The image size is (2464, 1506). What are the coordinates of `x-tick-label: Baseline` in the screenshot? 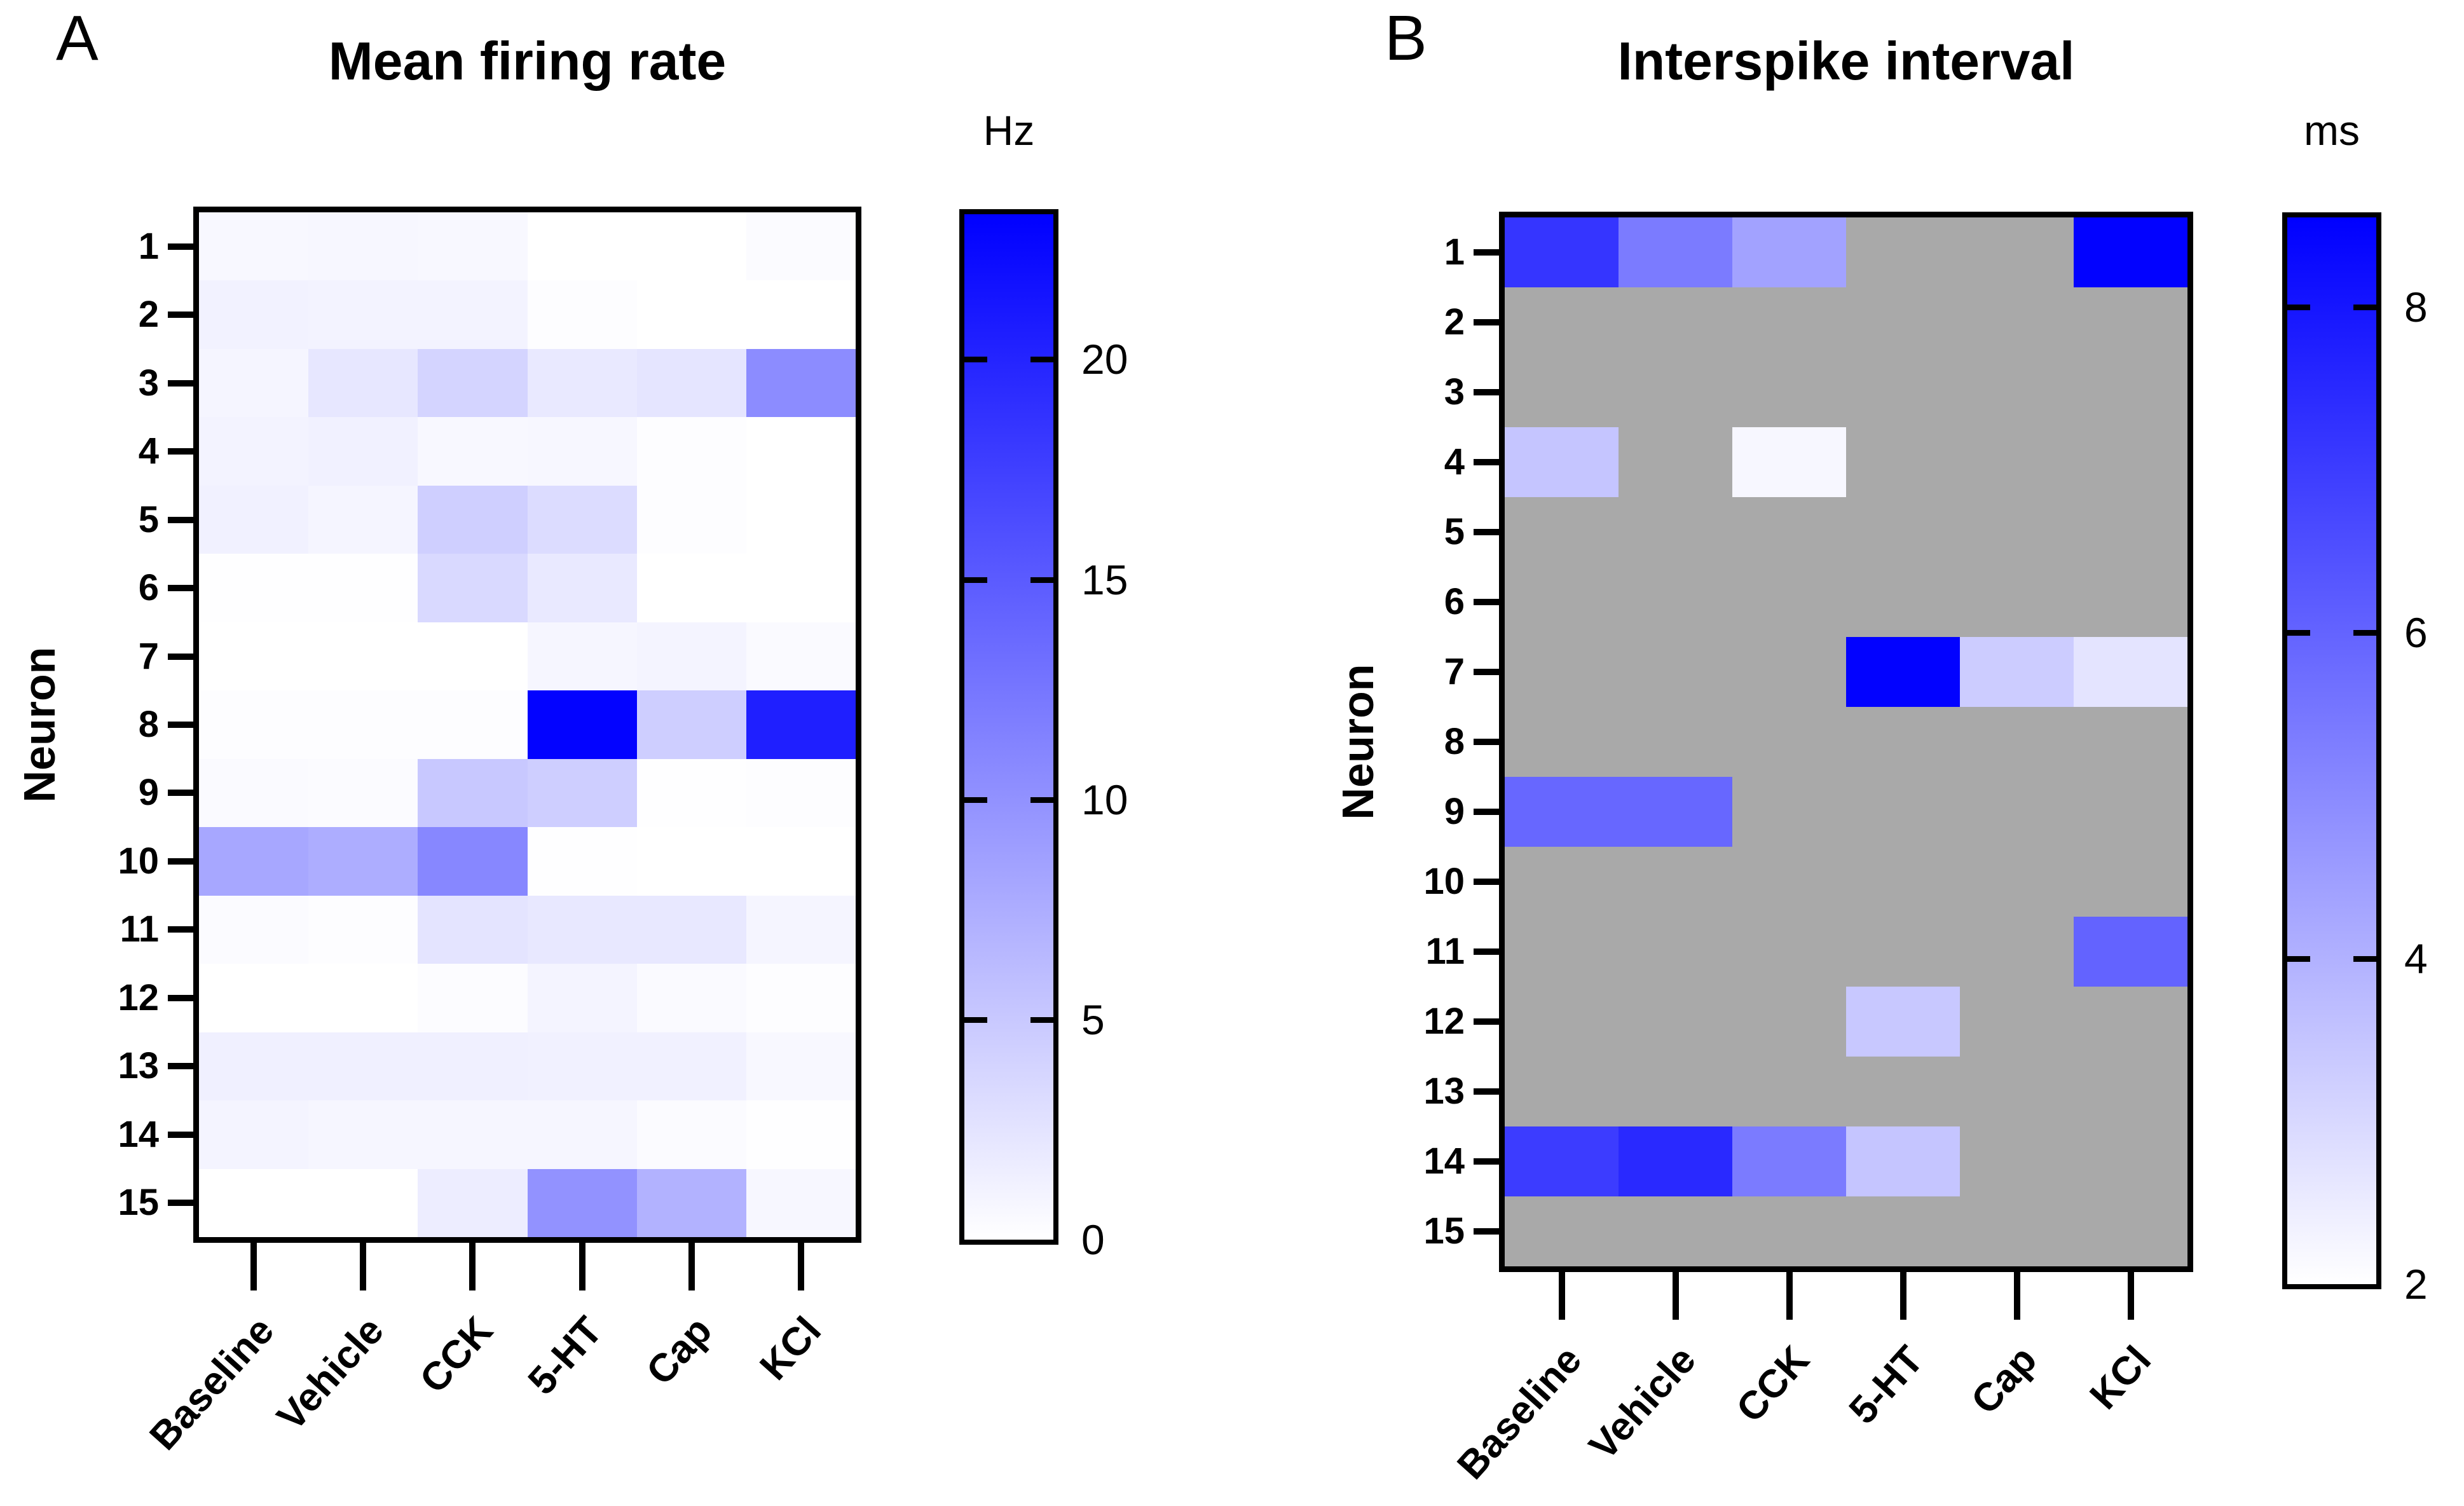 It's located at (212, 1383).